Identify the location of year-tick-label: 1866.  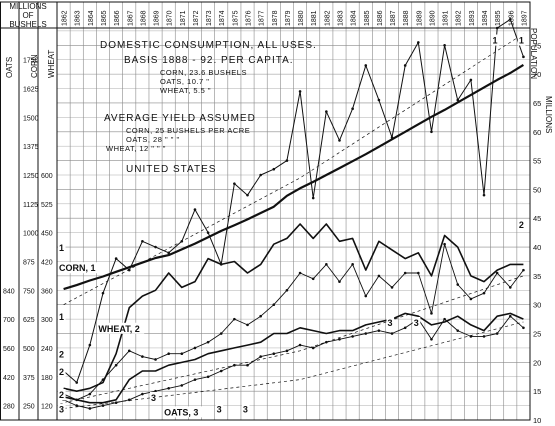
(117, 18).